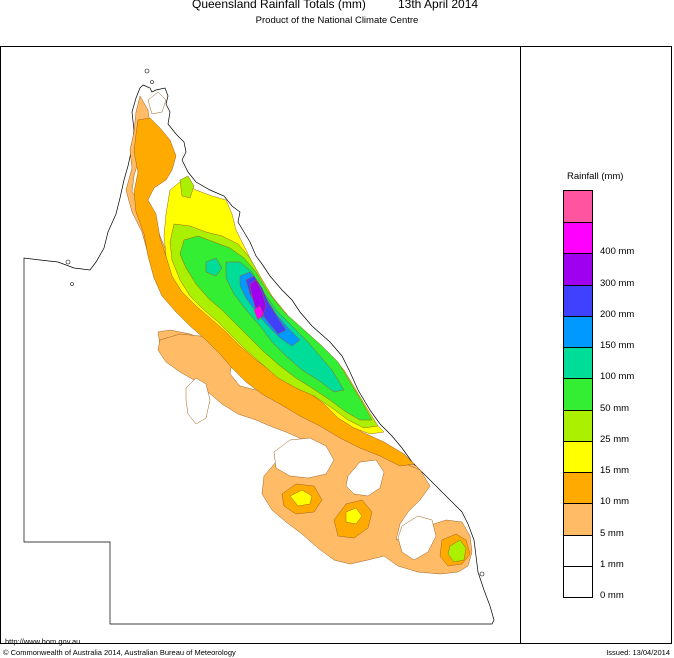 This screenshot has width=674, height=658. What do you see at coordinates (617, 283) in the screenshot?
I see `legend-label: 300 mm` at bounding box center [617, 283].